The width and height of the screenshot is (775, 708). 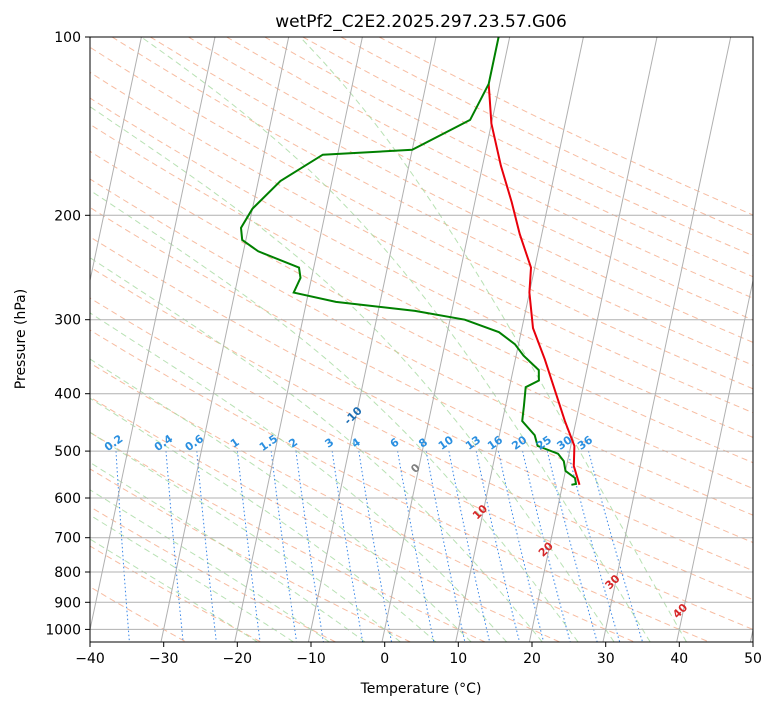 What do you see at coordinates (67, 539) in the screenshot?
I see `y-tick-label: 700` at bounding box center [67, 539].